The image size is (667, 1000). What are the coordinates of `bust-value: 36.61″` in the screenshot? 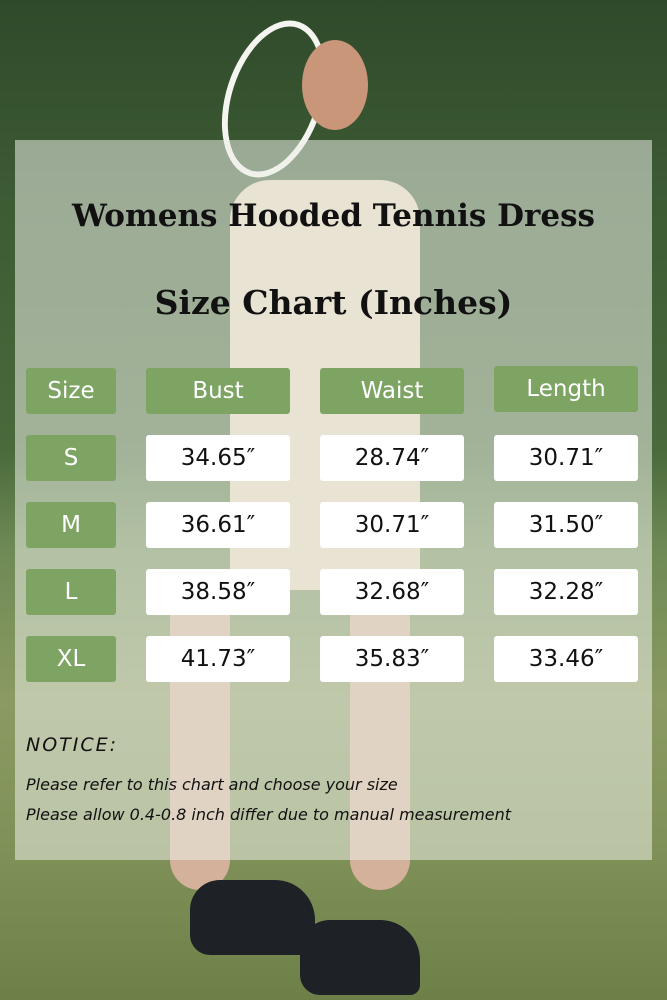 It's located at (218, 525).